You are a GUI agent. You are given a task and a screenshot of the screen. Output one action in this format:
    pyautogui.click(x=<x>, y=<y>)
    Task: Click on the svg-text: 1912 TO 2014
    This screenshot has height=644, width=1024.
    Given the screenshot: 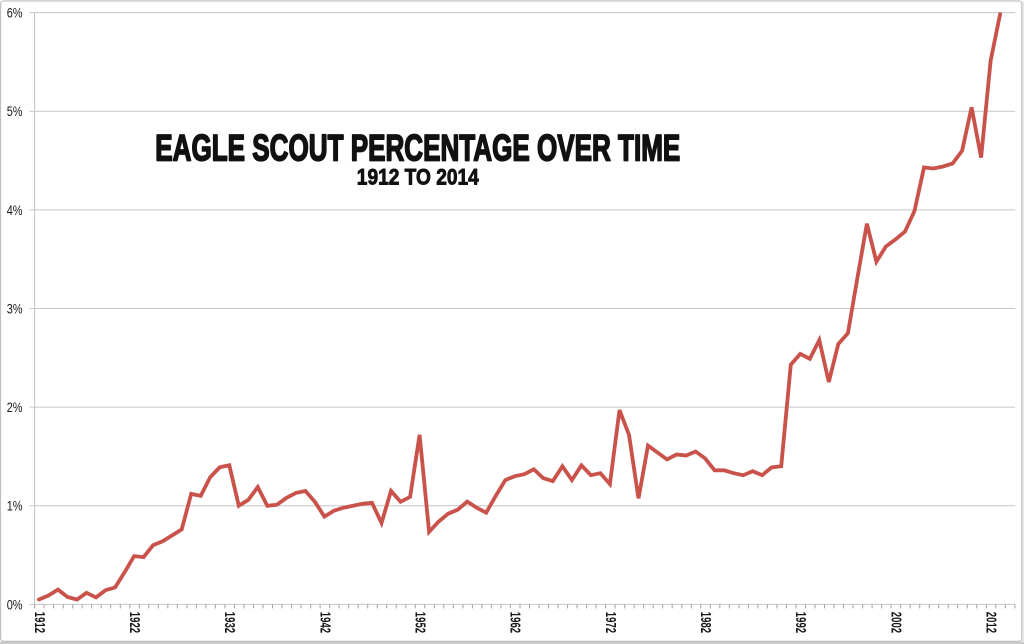 What is the action you would take?
    pyautogui.click(x=418, y=177)
    